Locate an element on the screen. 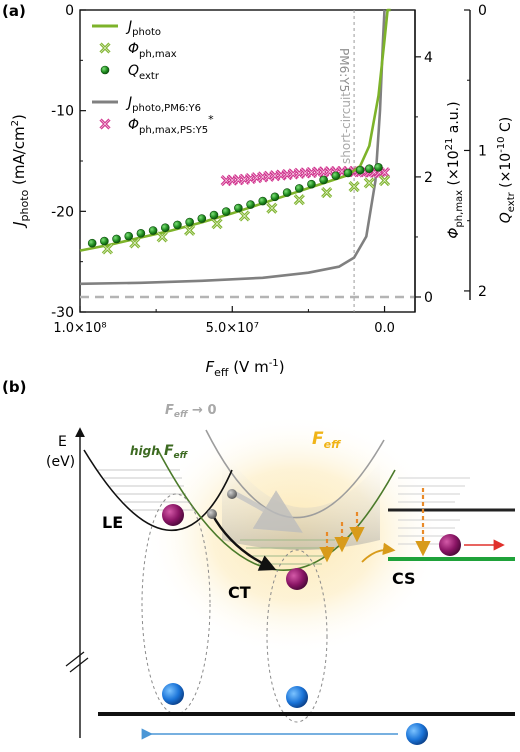 This screenshot has width=520, height=752. left-tick-label: 0 is located at coordinates (69, 11).